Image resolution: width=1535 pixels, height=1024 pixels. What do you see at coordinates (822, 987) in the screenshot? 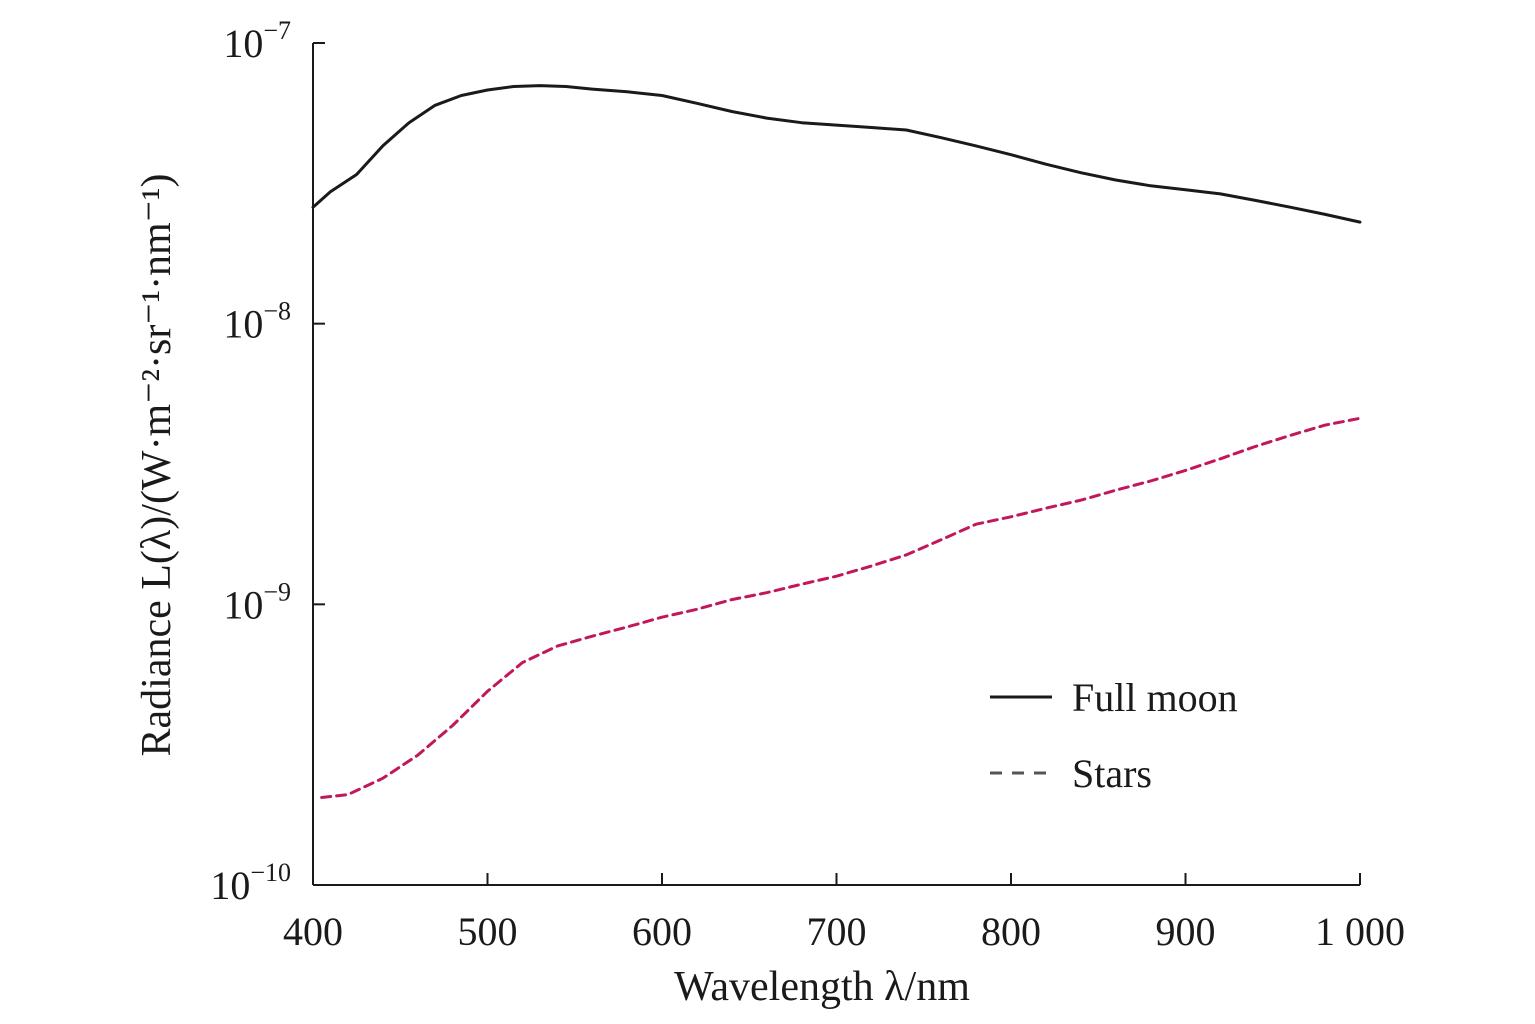
I see `x-axis-title: Wavelength λ/nm` at bounding box center [822, 987].